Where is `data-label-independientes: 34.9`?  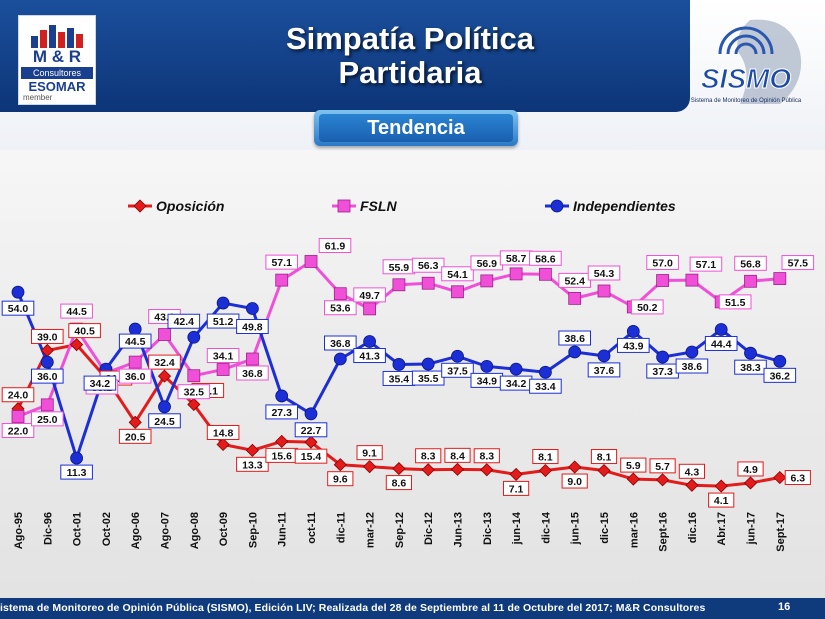 data-label-independientes: 34.9 is located at coordinates (487, 381).